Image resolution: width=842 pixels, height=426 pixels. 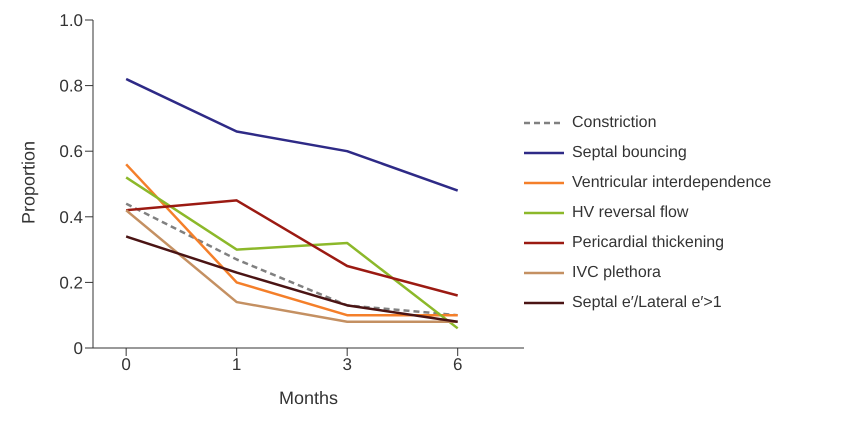 I want to click on legend-label: Pericardial thickening, so click(x=648, y=243).